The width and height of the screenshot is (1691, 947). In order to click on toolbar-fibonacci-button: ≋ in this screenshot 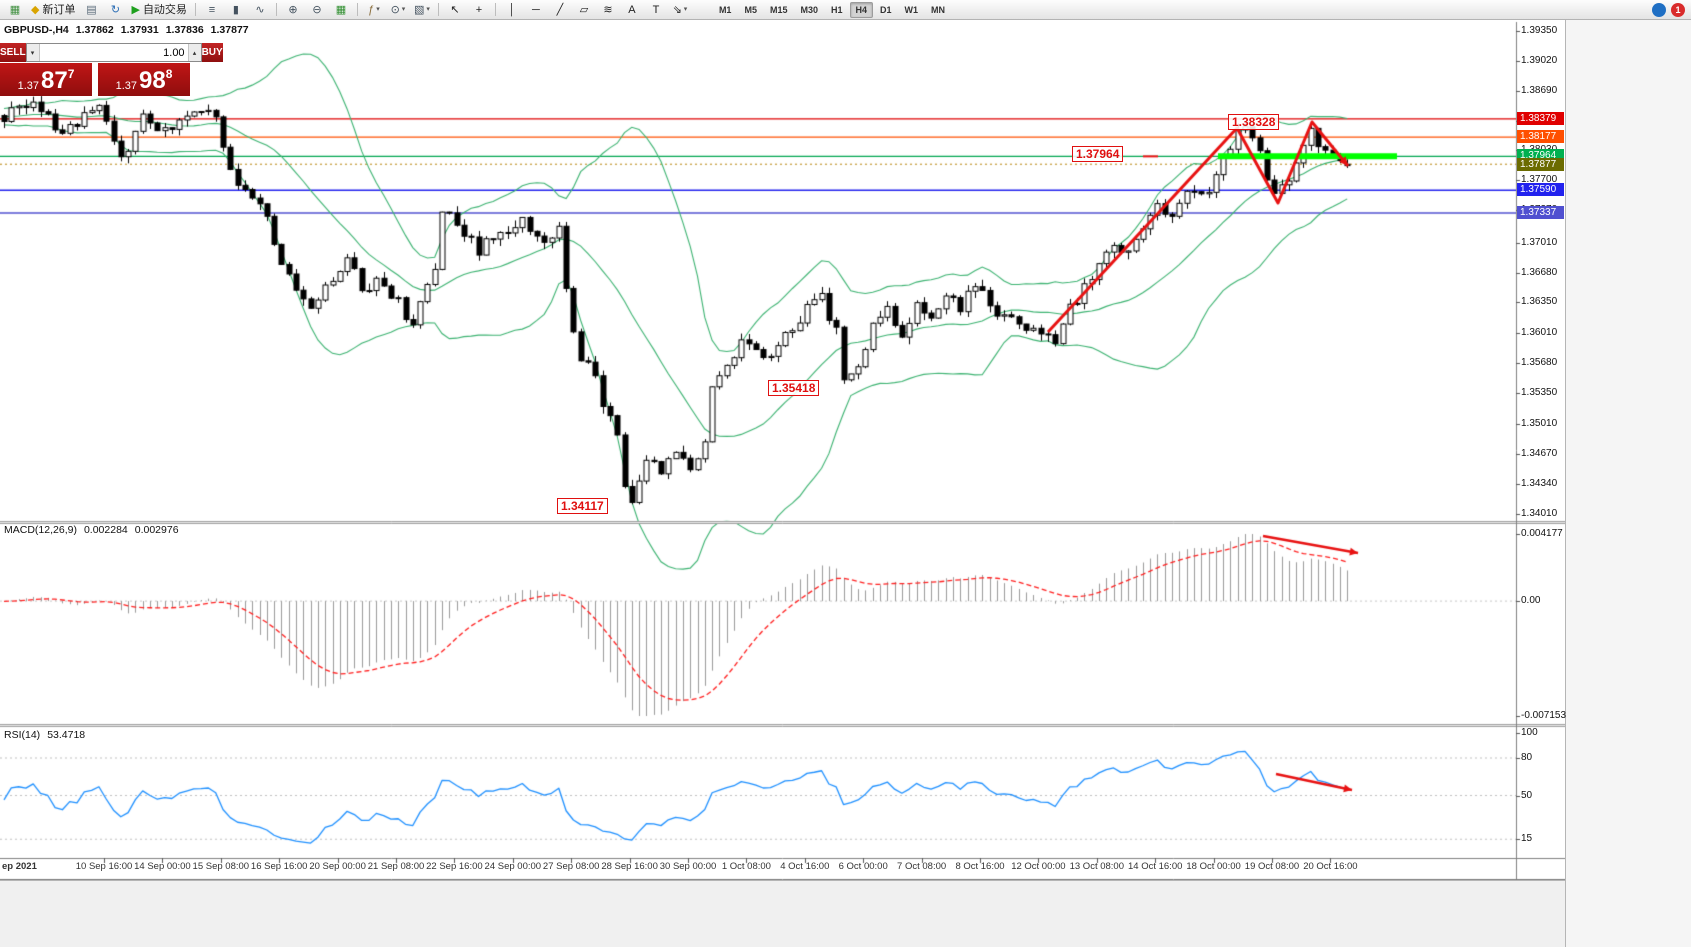, I will do `click(608, 10)`.